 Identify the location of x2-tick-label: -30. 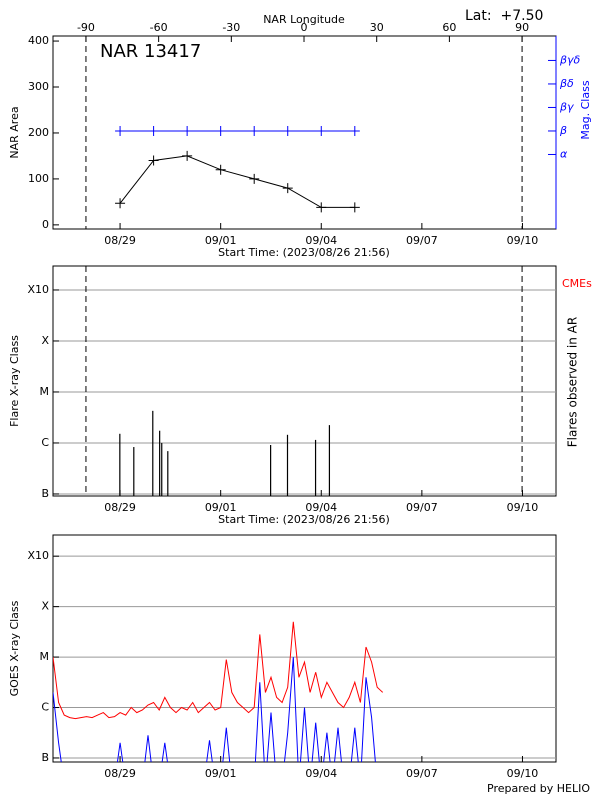
(231, 27).